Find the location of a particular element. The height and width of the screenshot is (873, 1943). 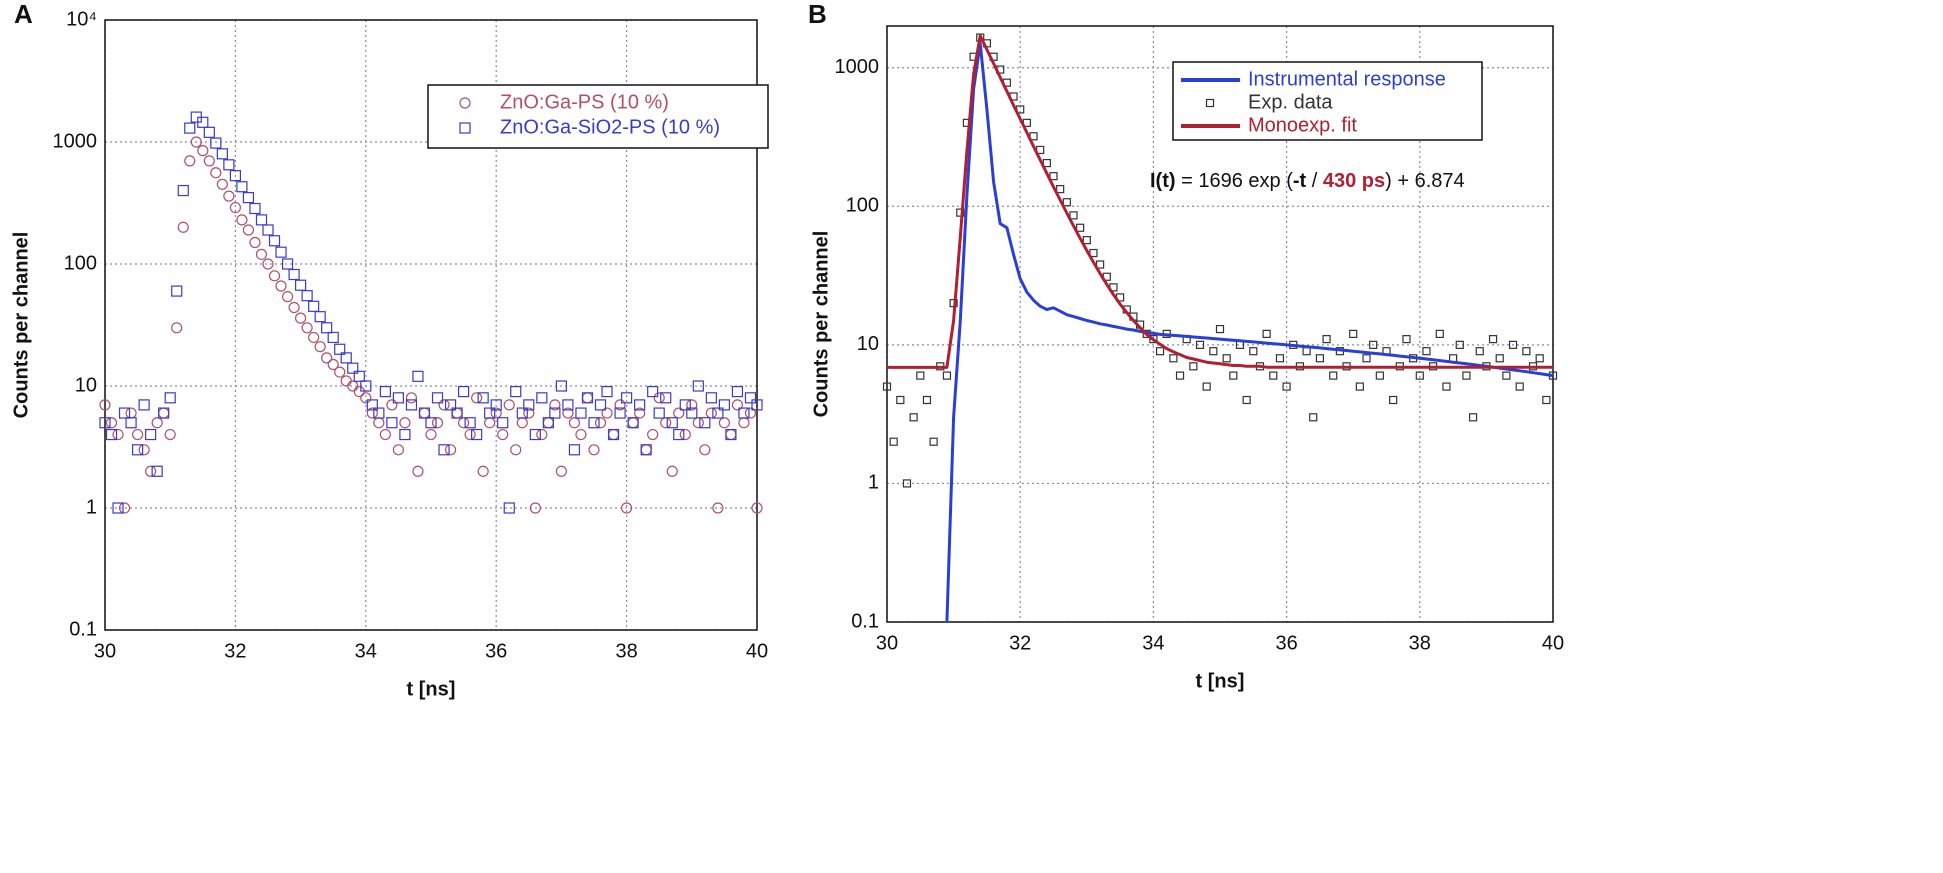

y-tick-label: 1 is located at coordinates (873, 483).